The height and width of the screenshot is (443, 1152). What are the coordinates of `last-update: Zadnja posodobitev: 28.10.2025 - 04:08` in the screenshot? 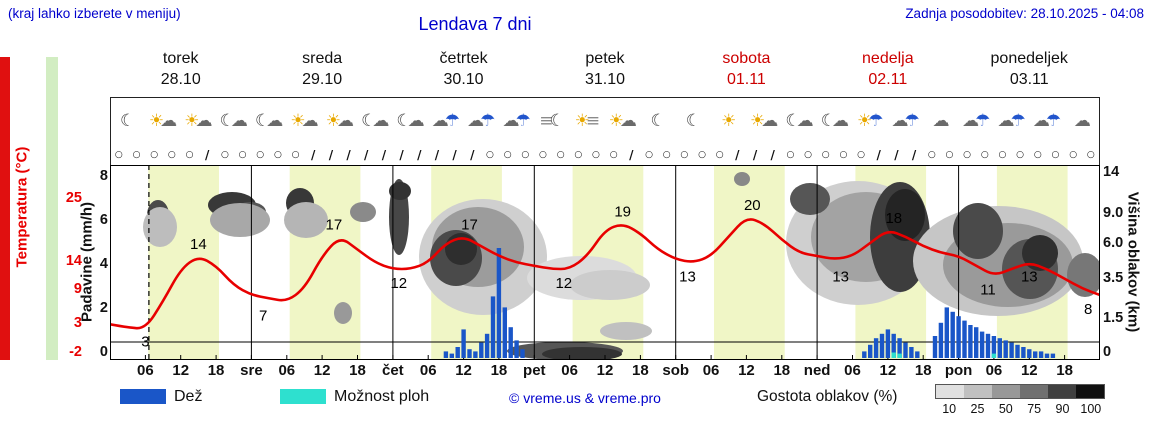 It's located at (1024, 13).